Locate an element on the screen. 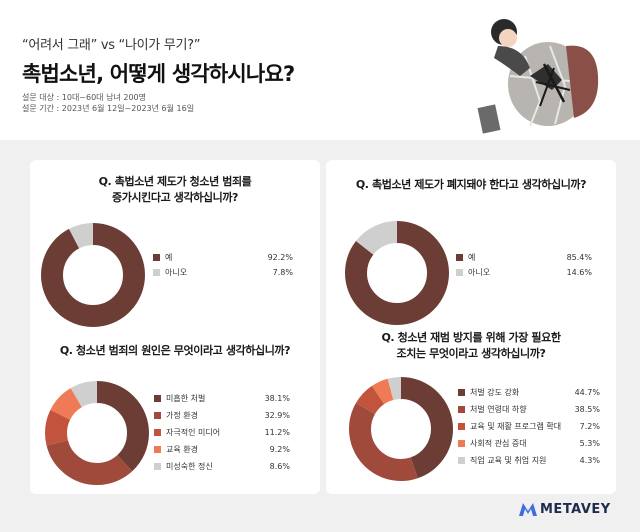  crouching-teen-illustration is located at coordinates (538, 76).